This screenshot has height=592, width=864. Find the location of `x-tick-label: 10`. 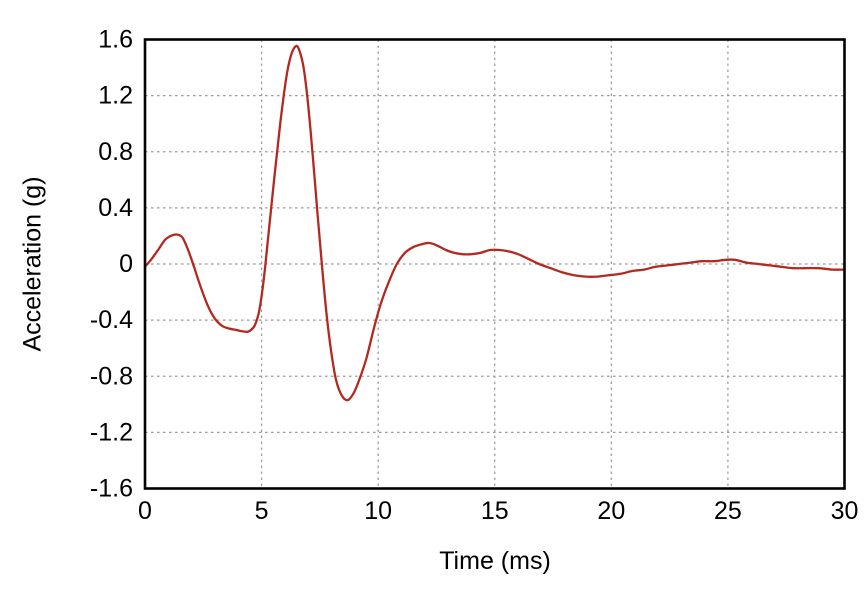

x-tick-label: 10 is located at coordinates (378, 511).